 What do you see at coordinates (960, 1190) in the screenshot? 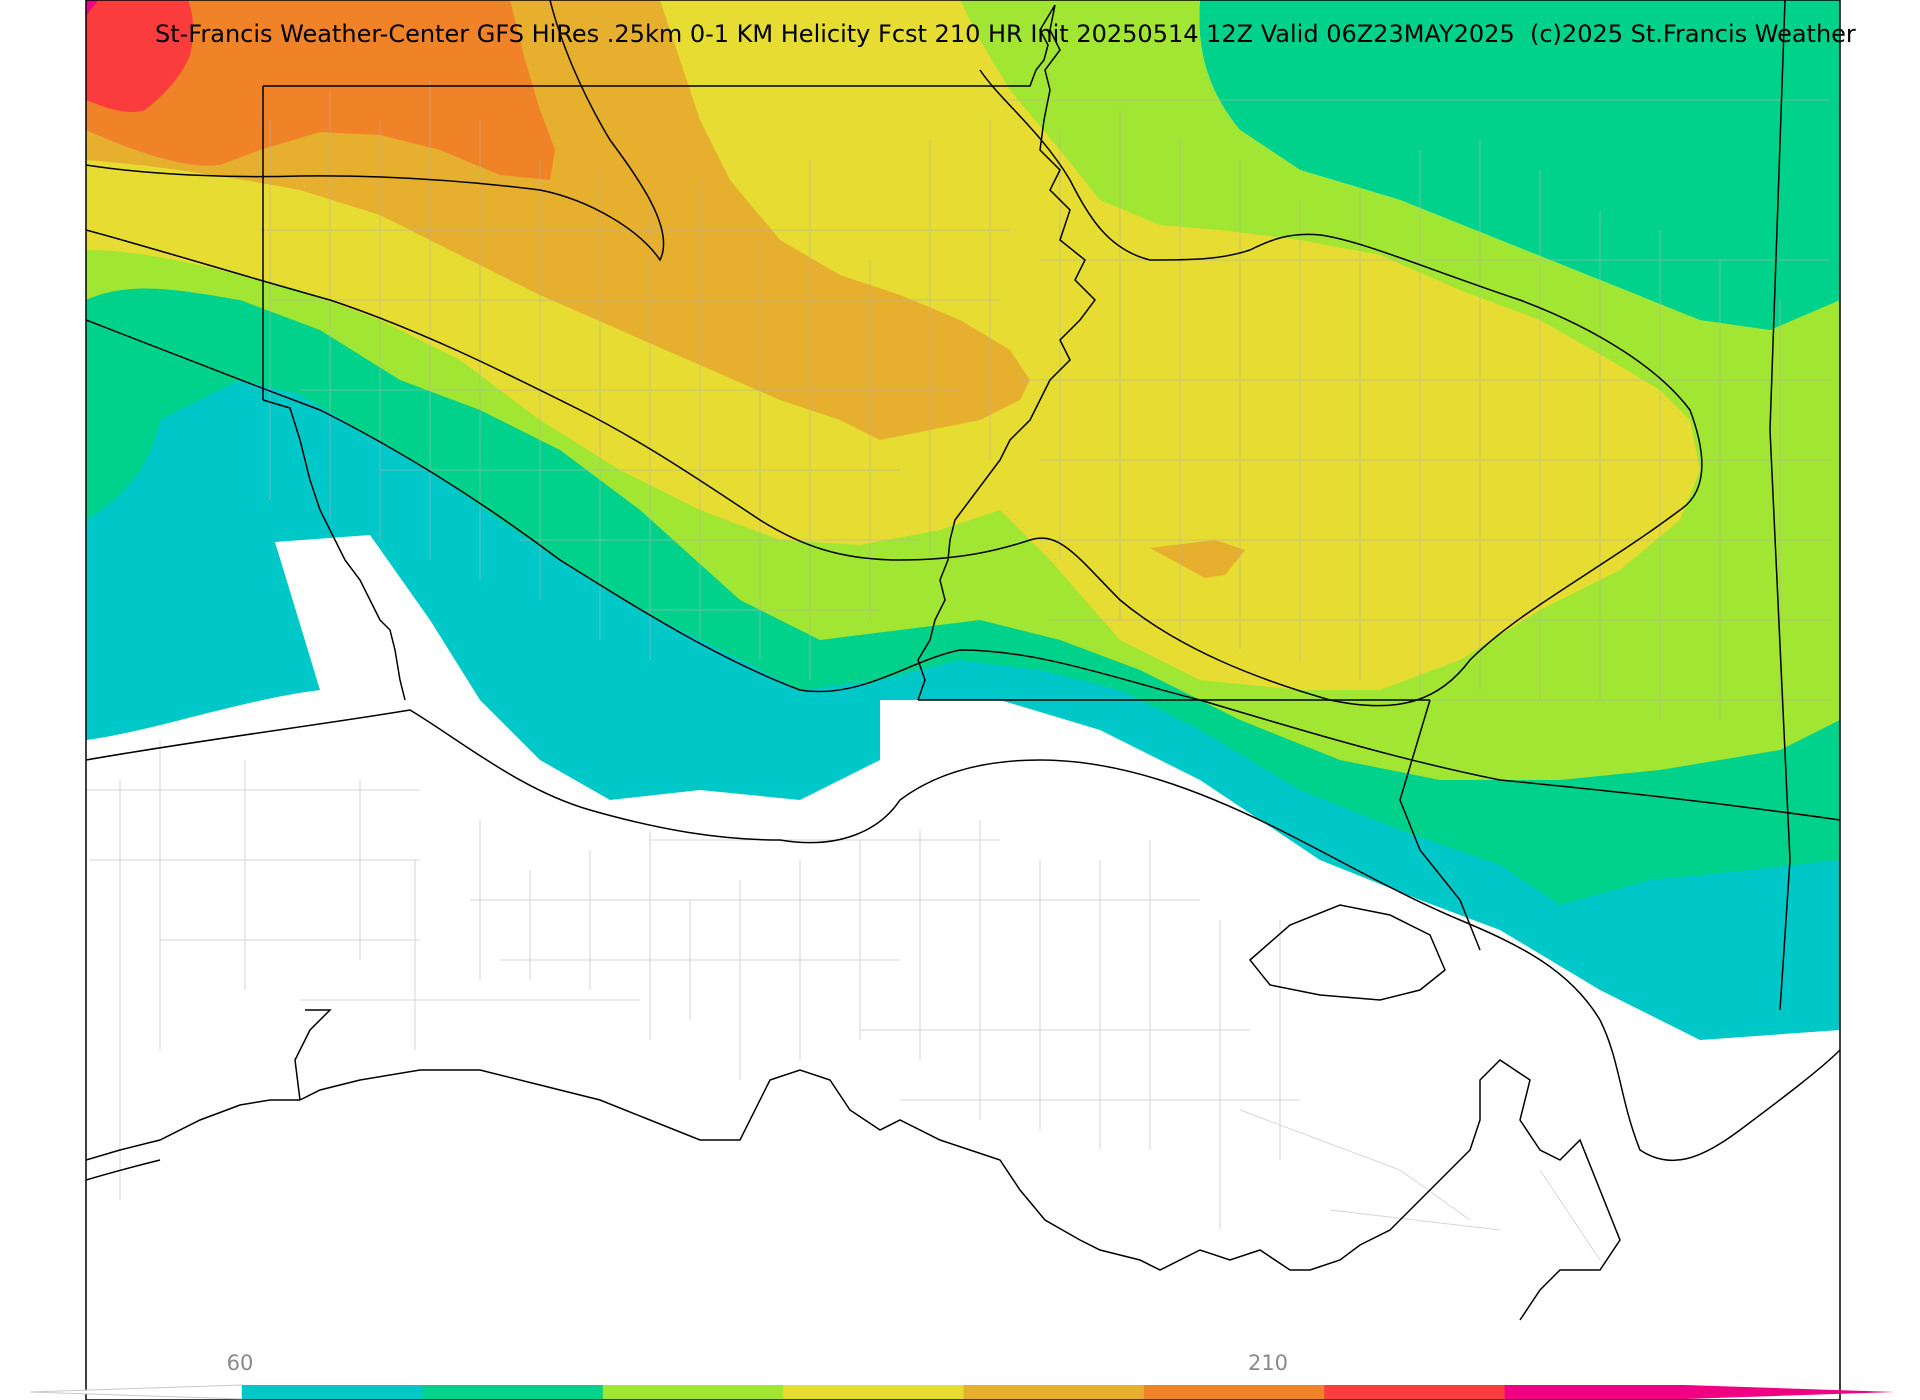
I see `louisiana-coastline` at bounding box center [960, 1190].